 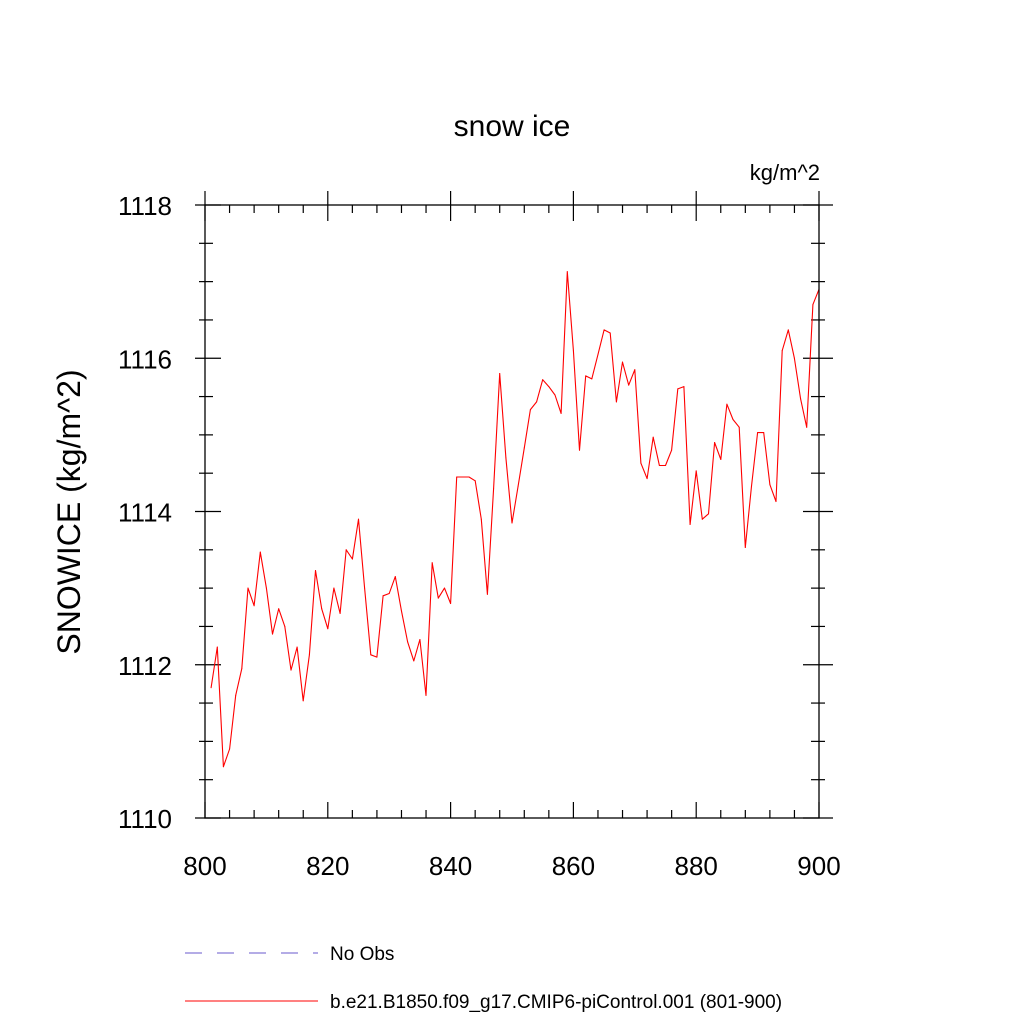 I want to click on y-tick-label: 1114, so click(x=145, y=513).